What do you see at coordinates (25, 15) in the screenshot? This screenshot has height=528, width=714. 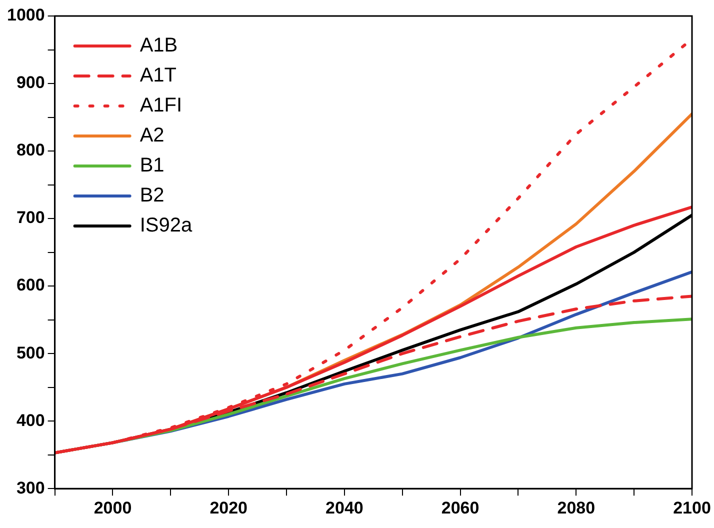 I see `y-tick-label: 1000` at bounding box center [25, 15].